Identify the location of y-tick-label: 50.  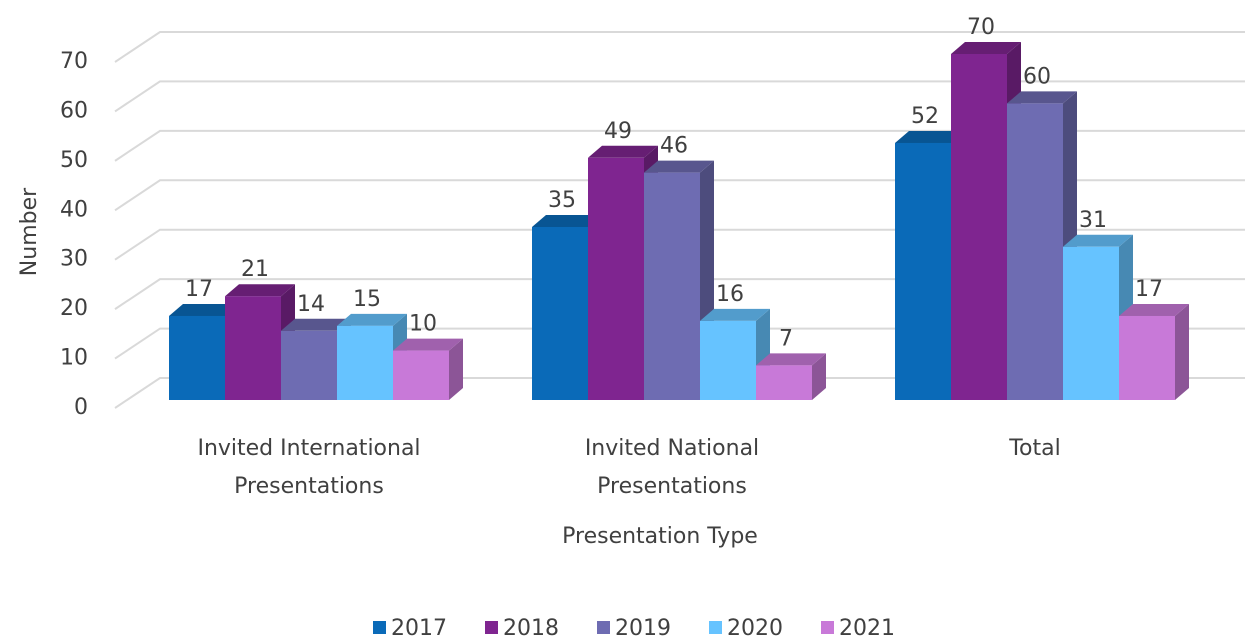
(74, 160).